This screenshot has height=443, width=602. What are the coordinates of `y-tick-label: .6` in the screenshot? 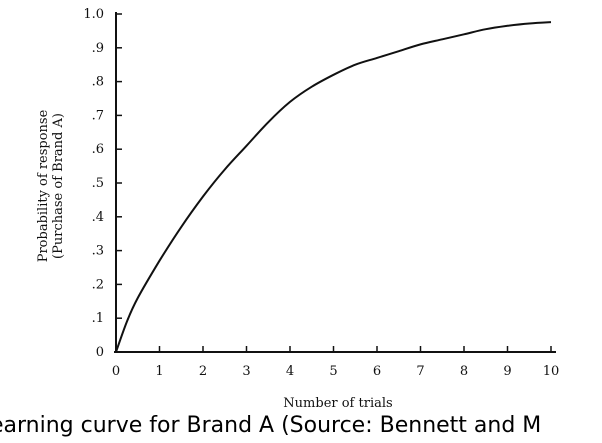 It's located at (98, 149).